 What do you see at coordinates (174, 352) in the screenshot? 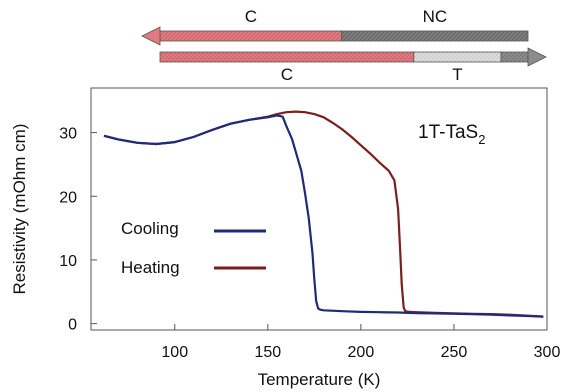
I see `x-tick-label: 100` at bounding box center [174, 352].